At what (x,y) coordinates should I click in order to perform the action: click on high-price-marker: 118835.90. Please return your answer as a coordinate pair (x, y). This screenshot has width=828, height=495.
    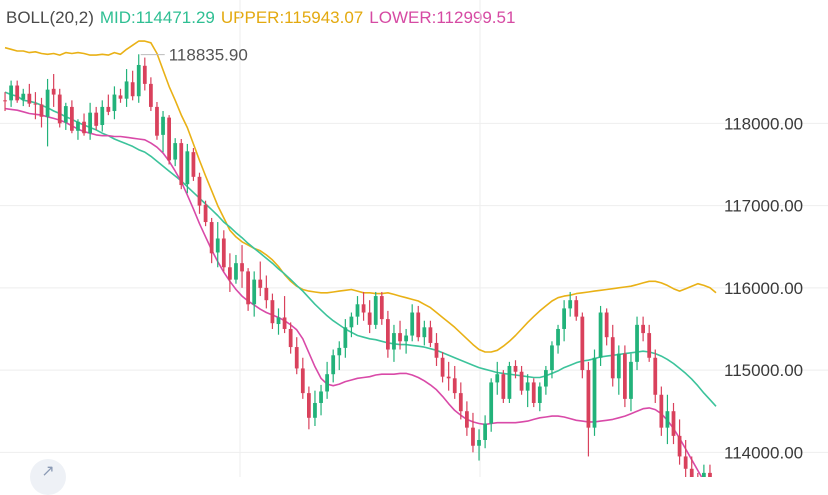
    Looking at the image, I should click on (194, 55).